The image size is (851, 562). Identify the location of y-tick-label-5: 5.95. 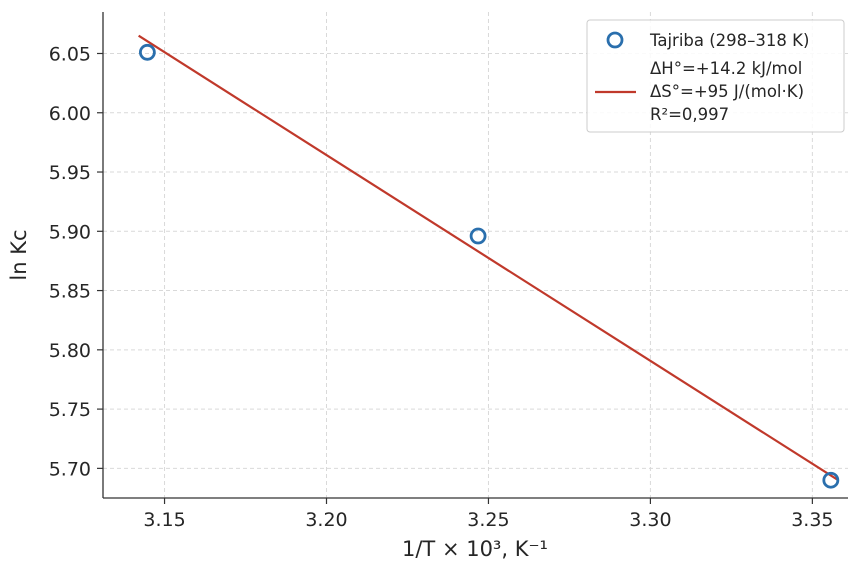
(70, 173).